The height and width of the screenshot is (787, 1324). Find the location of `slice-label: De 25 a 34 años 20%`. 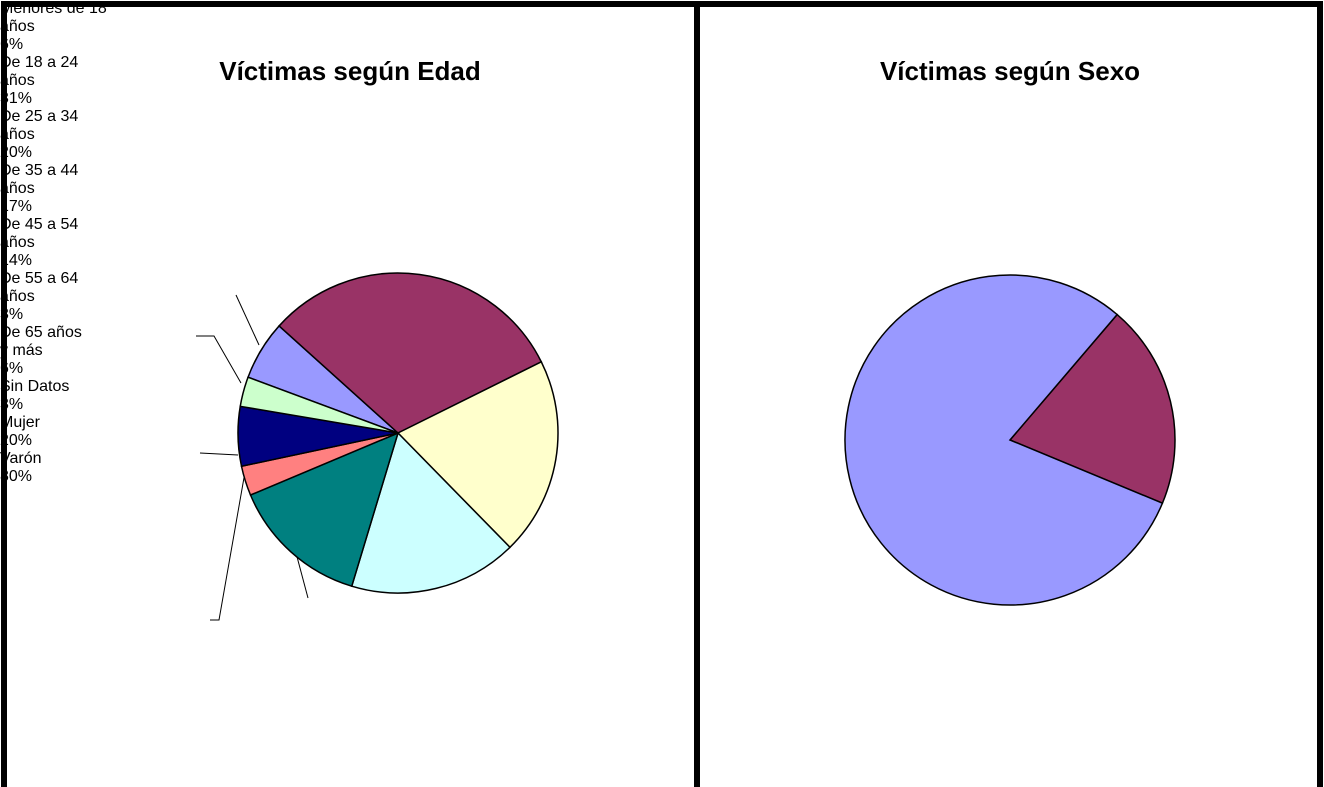

slice-label: De 25 a 34 años 20% is located at coordinates (50, 135).